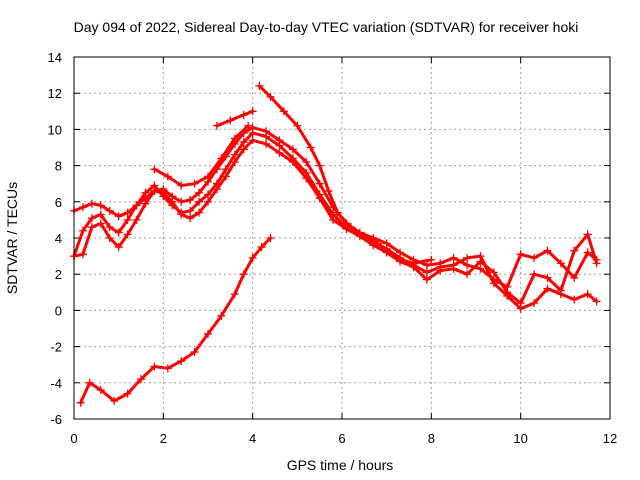 The width and height of the screenshot is (640, 480). I want to click on y-tick-label: -6, so click(56, 419).